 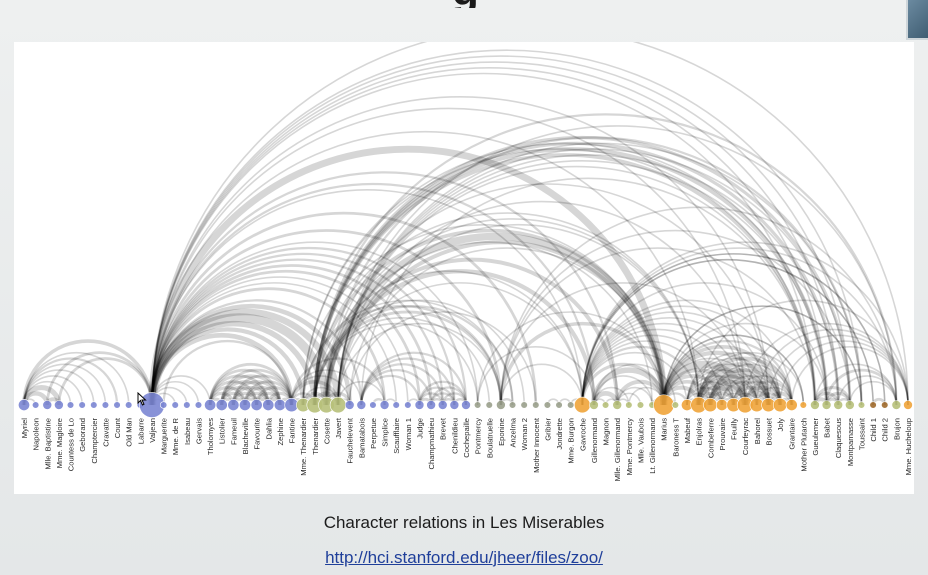 I want to click on character-label: Woman 1, so click(x=408, y=434).